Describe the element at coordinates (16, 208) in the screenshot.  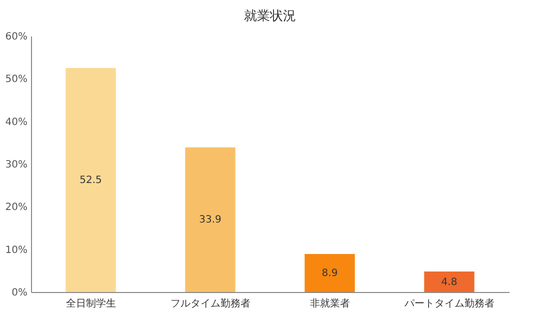
I see `y-tick-label: 20%` at that location.